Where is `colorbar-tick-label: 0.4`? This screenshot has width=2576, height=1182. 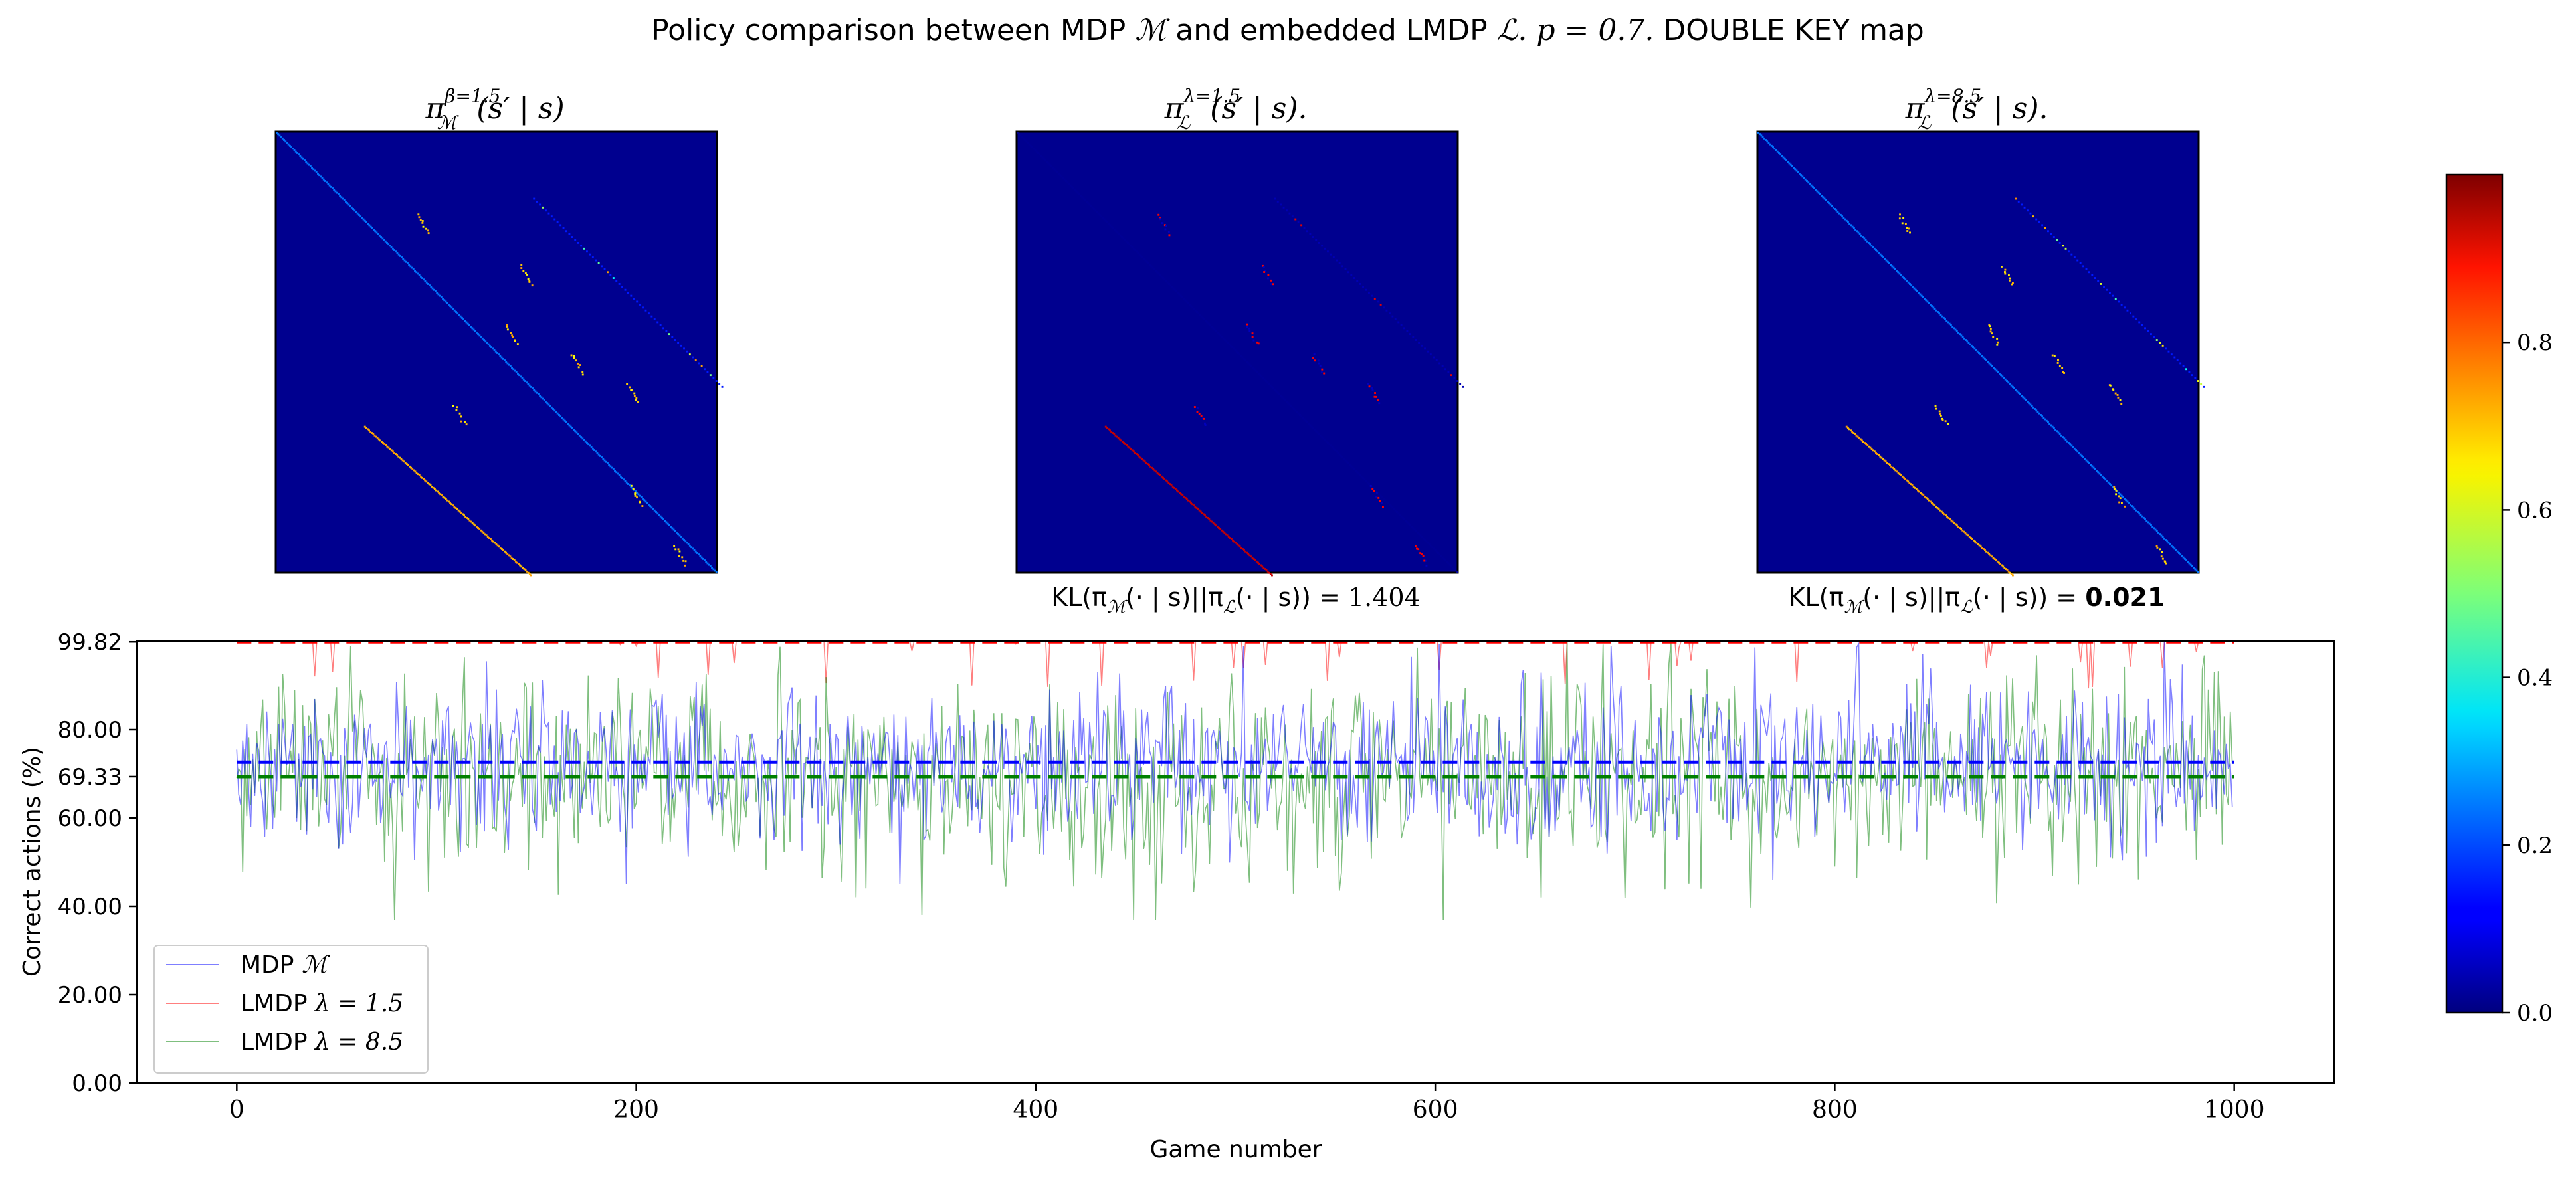
colorbar-tick-label: 0.4 is located at coordinates (2535, 678).